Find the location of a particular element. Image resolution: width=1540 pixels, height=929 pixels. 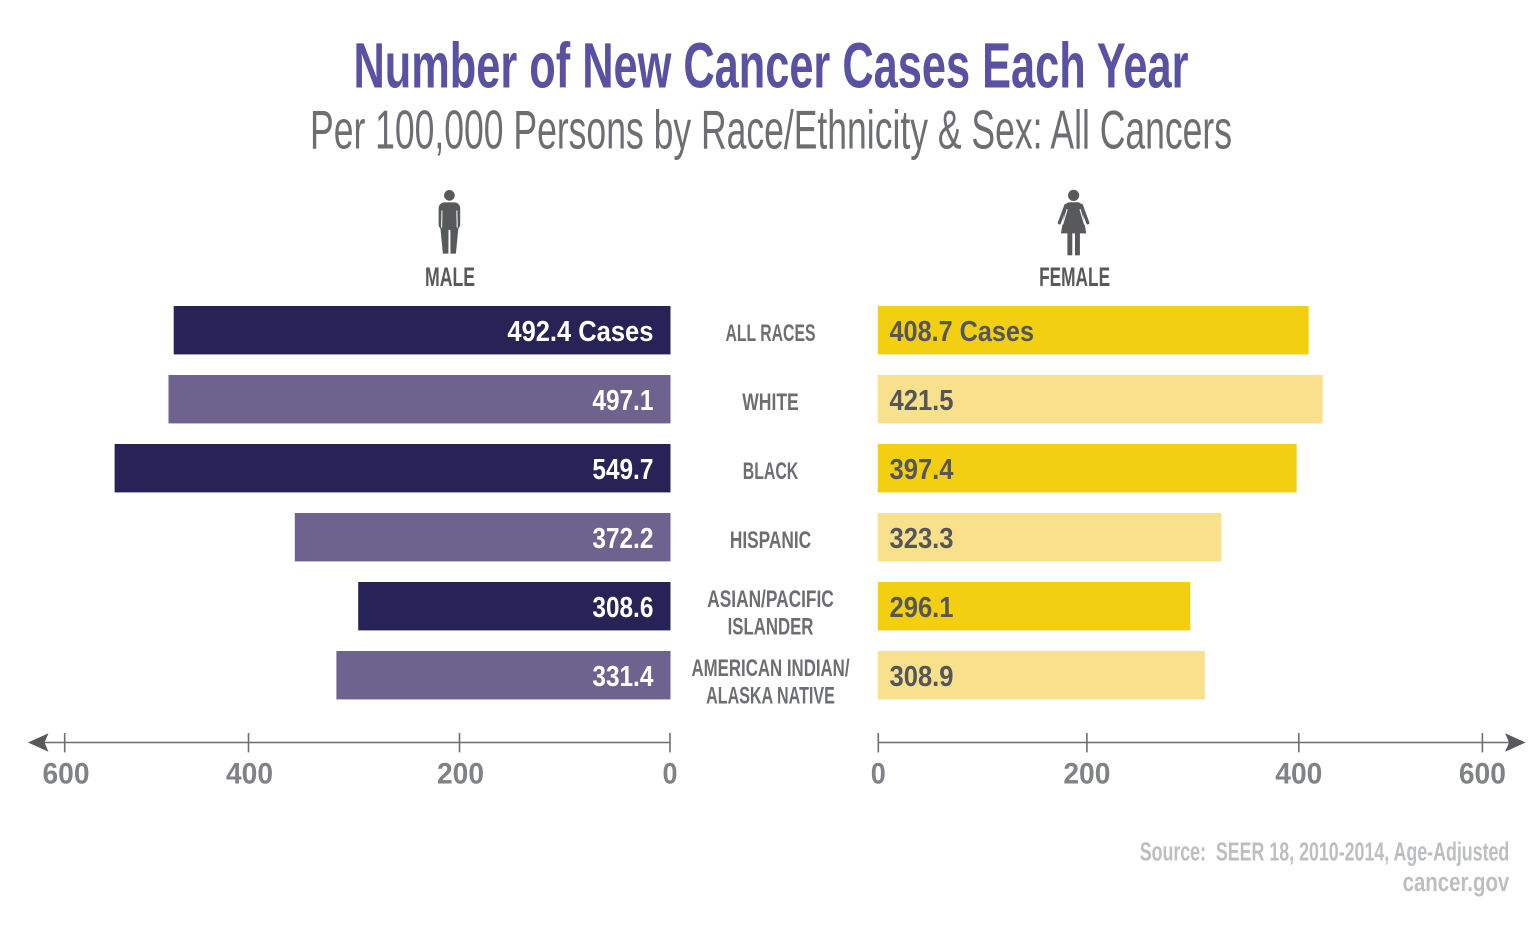

svg-text: MALE is located at coordinates (450, 277).